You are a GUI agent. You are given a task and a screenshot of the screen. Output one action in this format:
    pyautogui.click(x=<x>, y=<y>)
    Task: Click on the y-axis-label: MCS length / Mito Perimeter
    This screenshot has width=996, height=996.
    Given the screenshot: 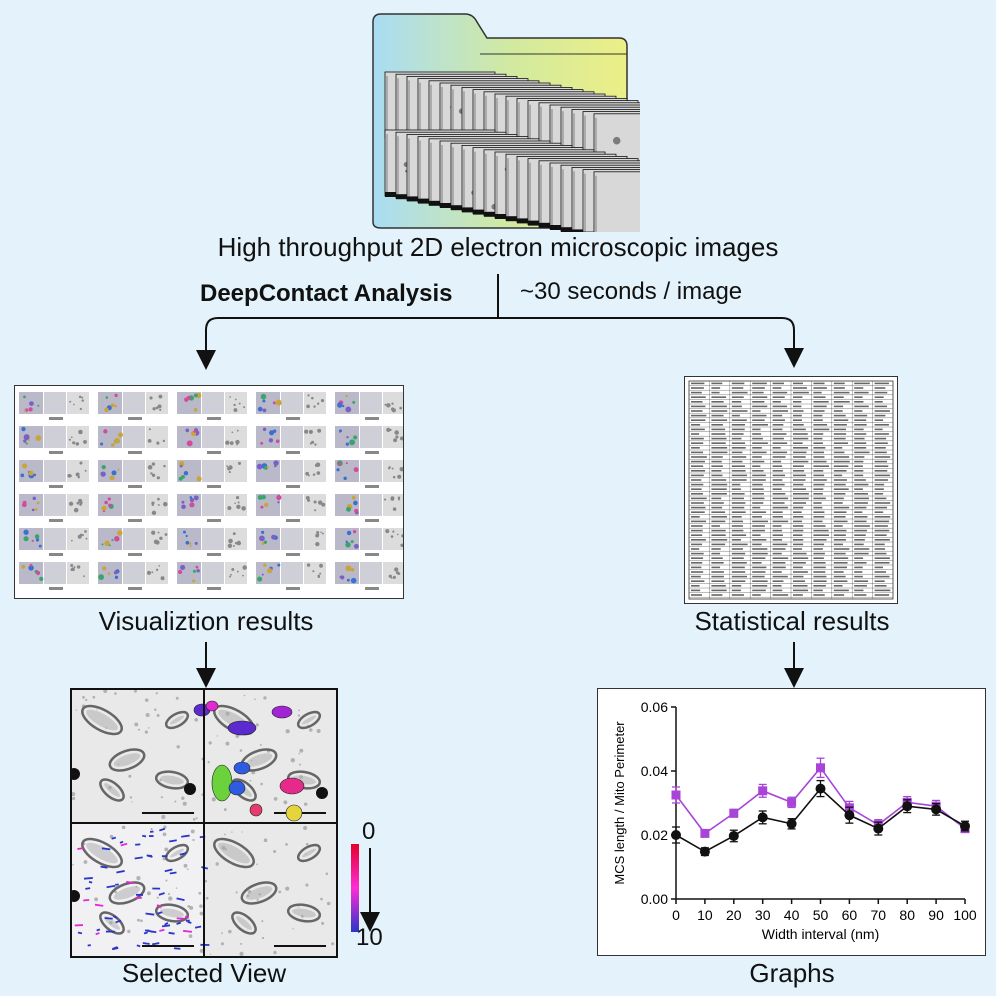 What is the action you would take?
    pyautogui.click(x=619, y=803)
    